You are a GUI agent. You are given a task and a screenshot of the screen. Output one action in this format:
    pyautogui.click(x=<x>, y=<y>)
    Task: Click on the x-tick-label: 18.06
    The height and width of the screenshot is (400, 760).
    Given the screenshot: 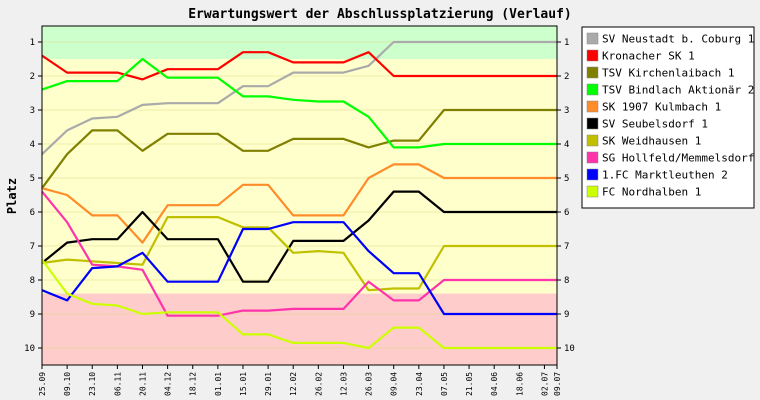 What is the action you would take?
    pyautogui.click(x=519, y=384)
    